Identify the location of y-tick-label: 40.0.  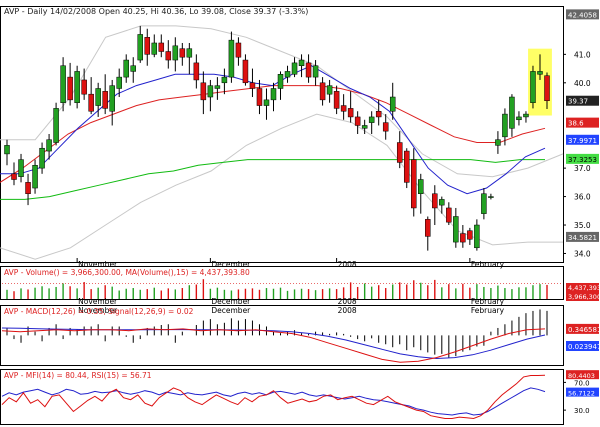
(582, 83).